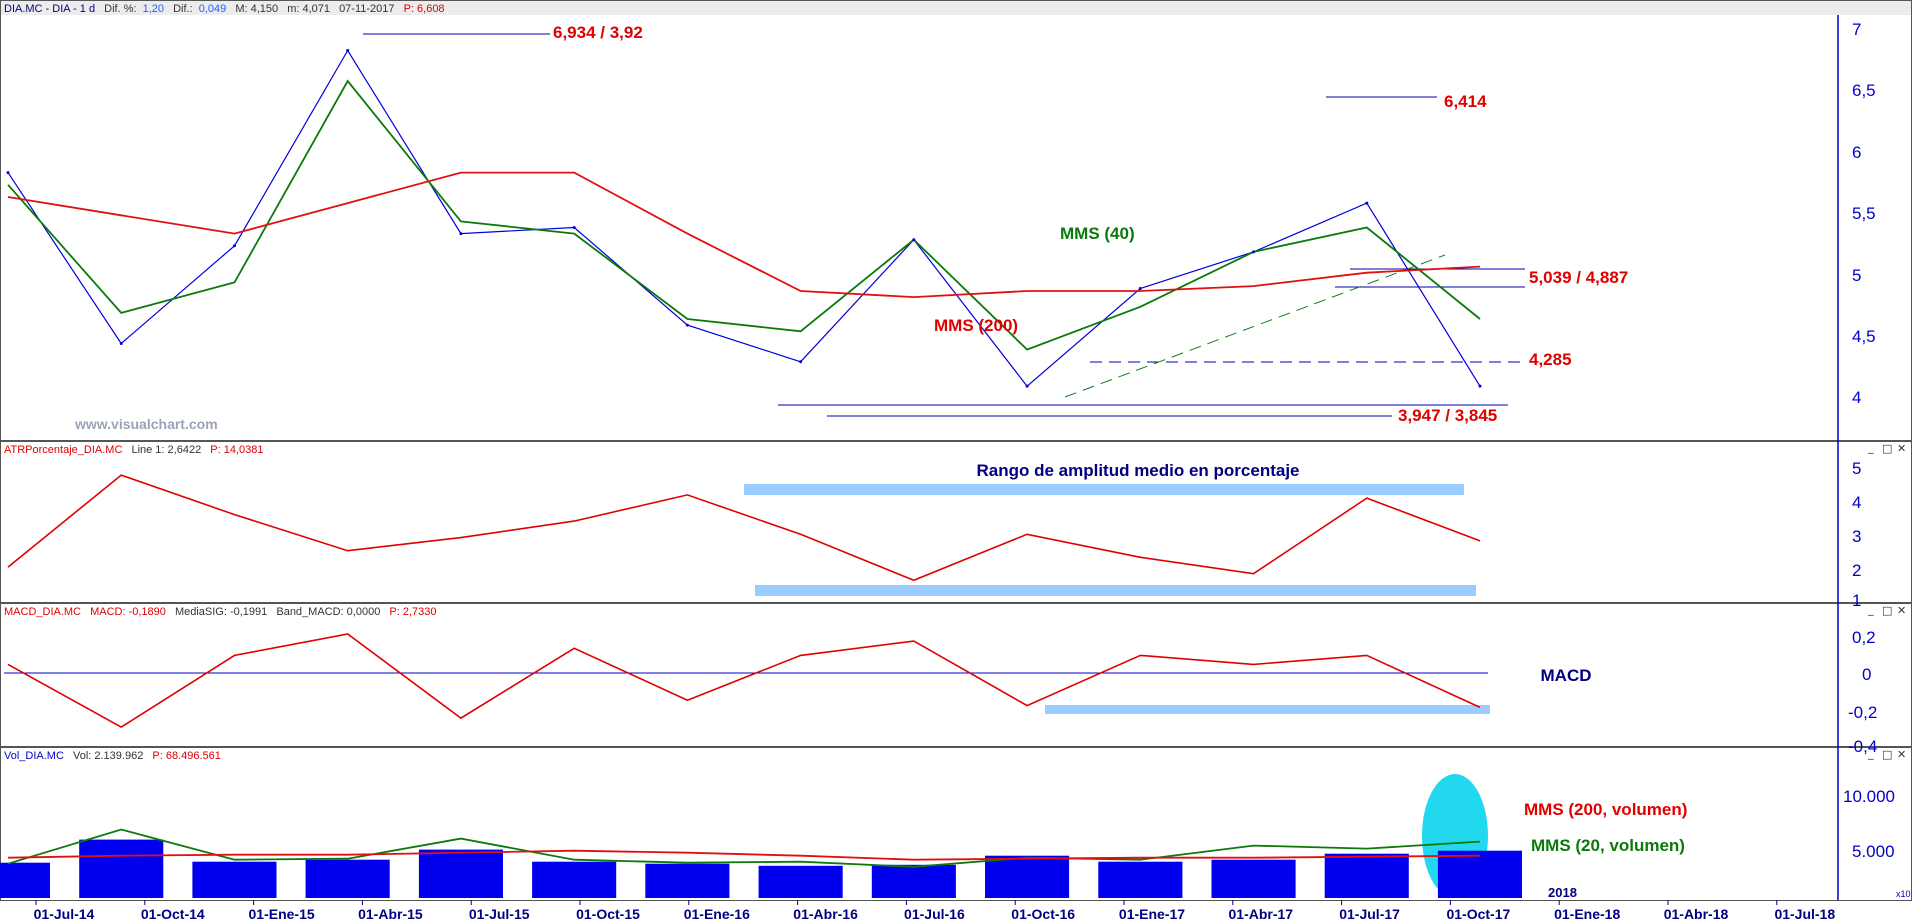  What do you see at coordinates (1901, 754) in the screenshot?
I see `vol-close-icon: ✕` at bounding box center [1901, 754].